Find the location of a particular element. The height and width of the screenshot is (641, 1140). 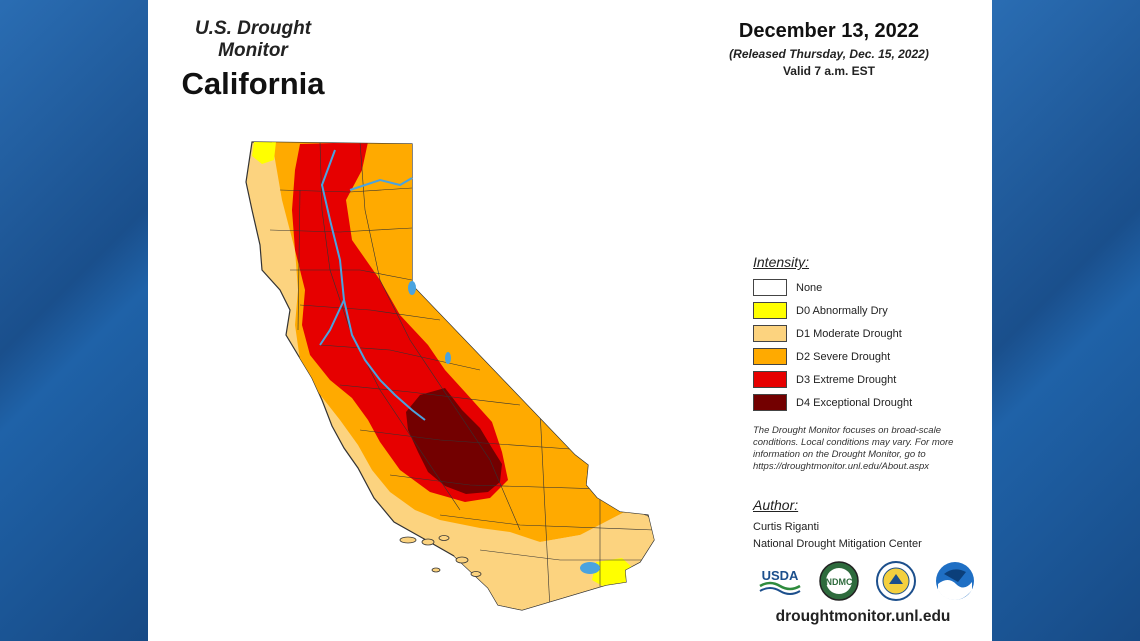

author-title: Author: is located at coordinates (776, 505).